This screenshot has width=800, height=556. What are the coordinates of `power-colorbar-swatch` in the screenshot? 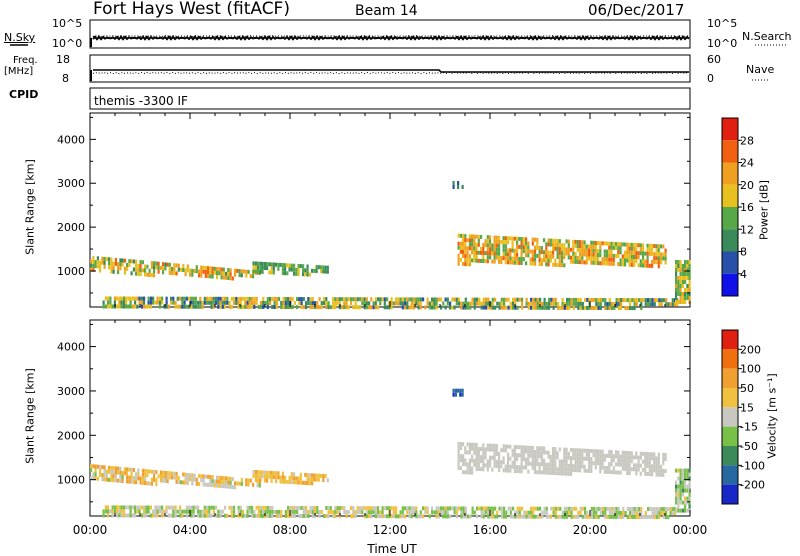 It's located at (730, 151).